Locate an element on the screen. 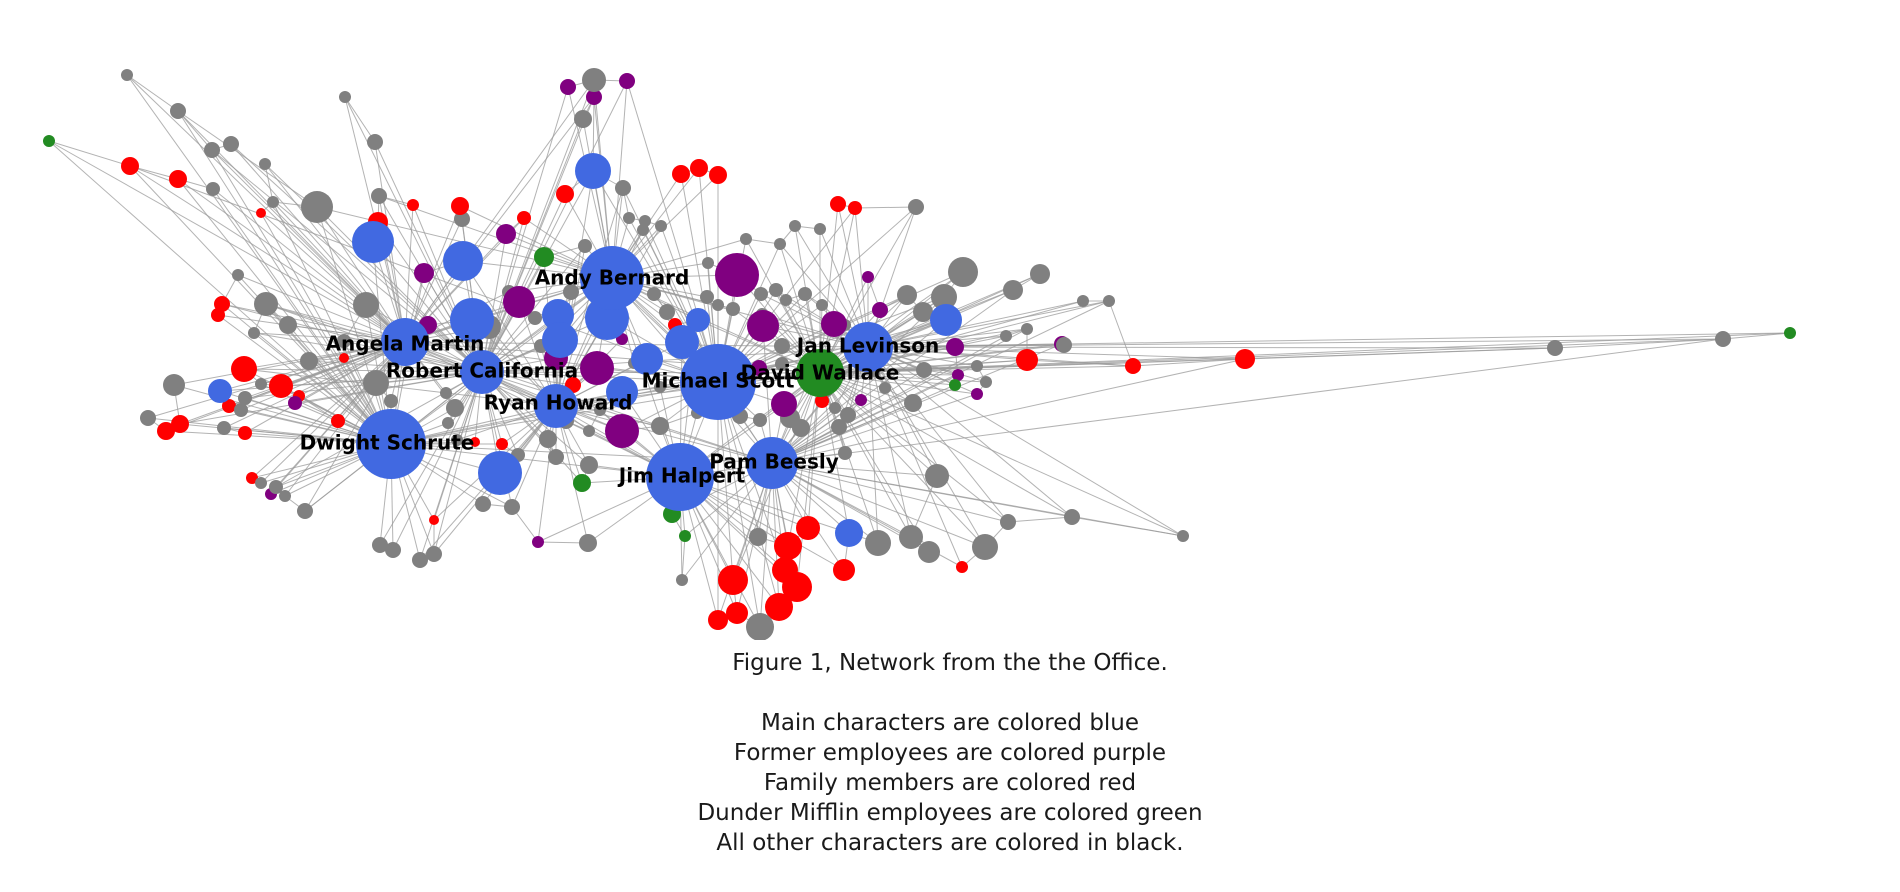 The image size is (1900, 892). caption-title: Figure 1, Network from the the Office. is located at coordinates (950, 663).